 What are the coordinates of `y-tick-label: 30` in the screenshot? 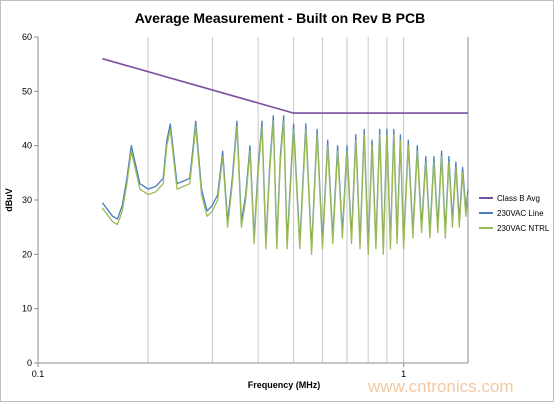 It's located at (27, 200).